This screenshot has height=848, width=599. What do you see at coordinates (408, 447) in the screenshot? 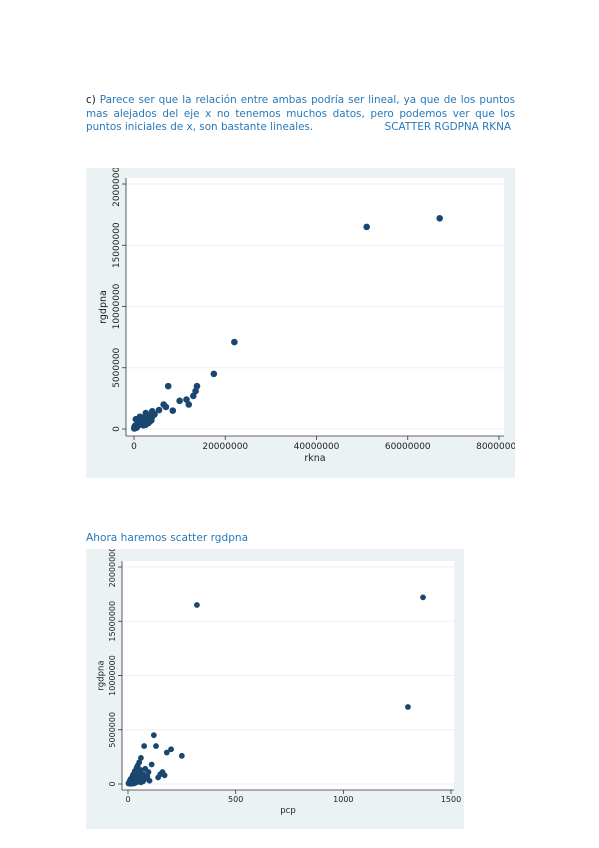
I see `x-tick-label: 60000000` at bounding box center [408, 447].